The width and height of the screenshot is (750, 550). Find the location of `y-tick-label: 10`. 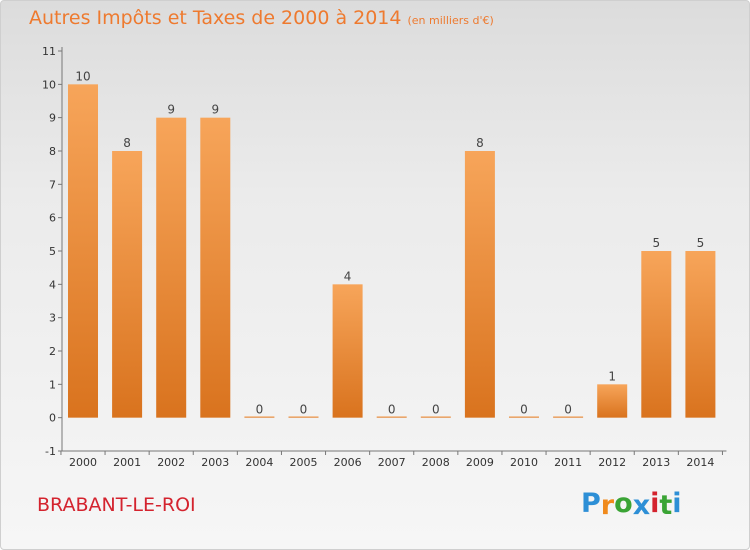

y-tick-label: 10 is located at coordinates (49, 84).